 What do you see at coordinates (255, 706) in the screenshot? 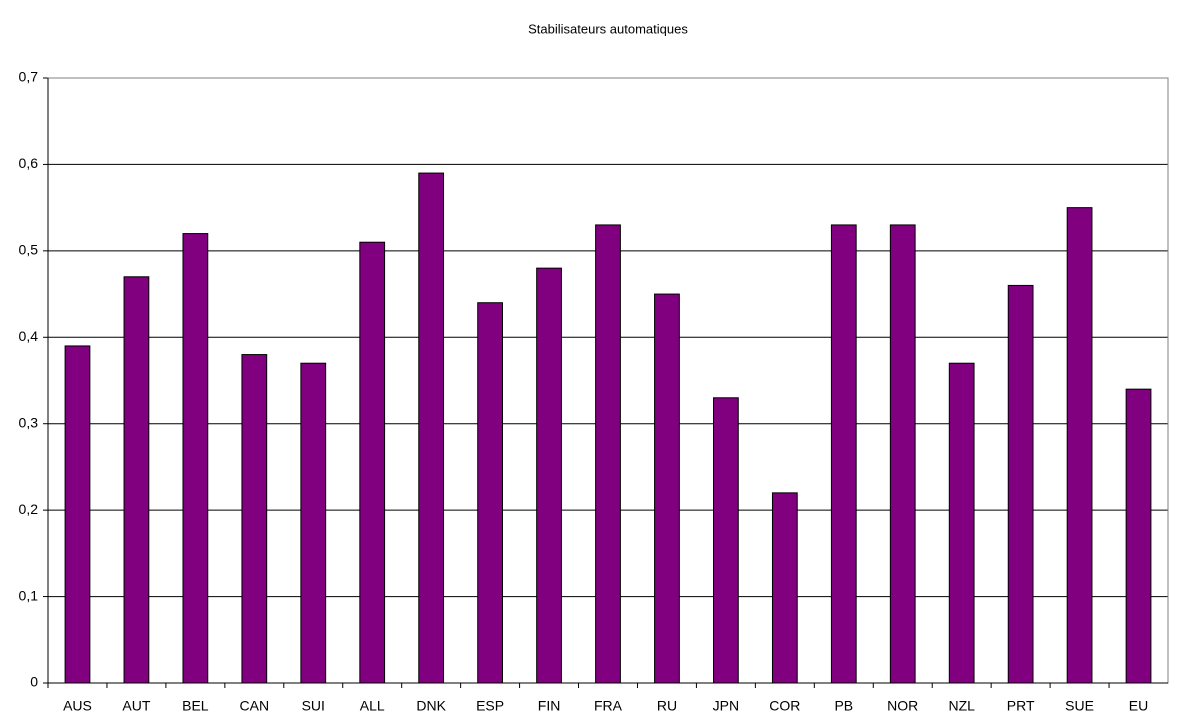
I see `x-tick-label: CAN` at bounding box center [255, 706].